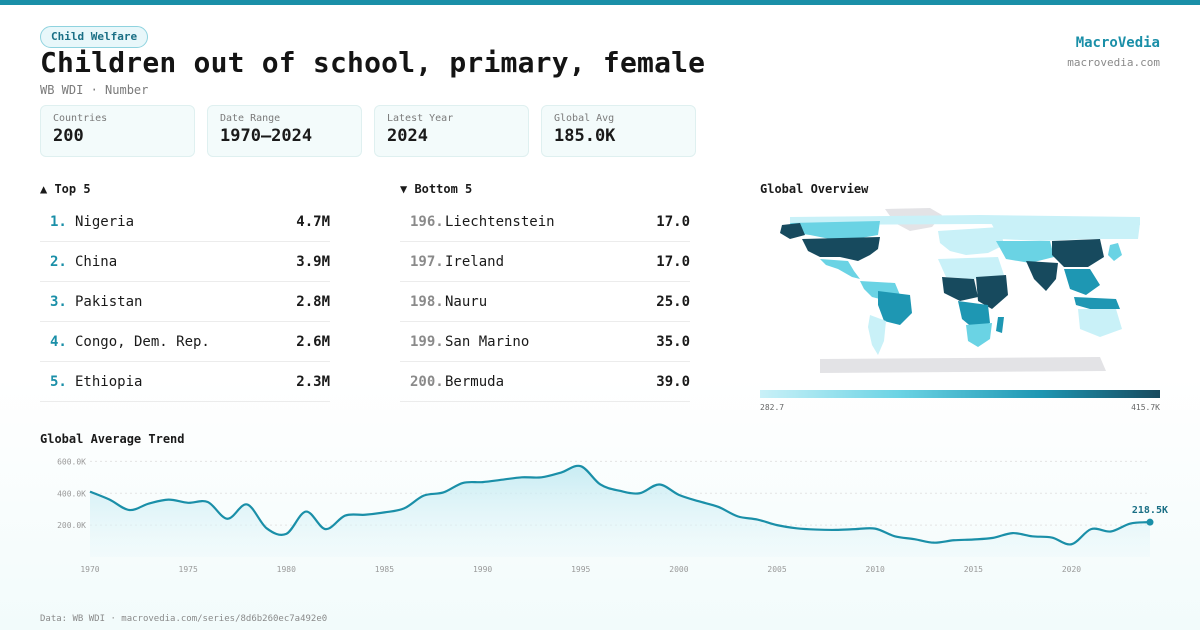  Describe the element at coordinates (895, 308) in the screenshot. I see `map-region-brazil` at that location.